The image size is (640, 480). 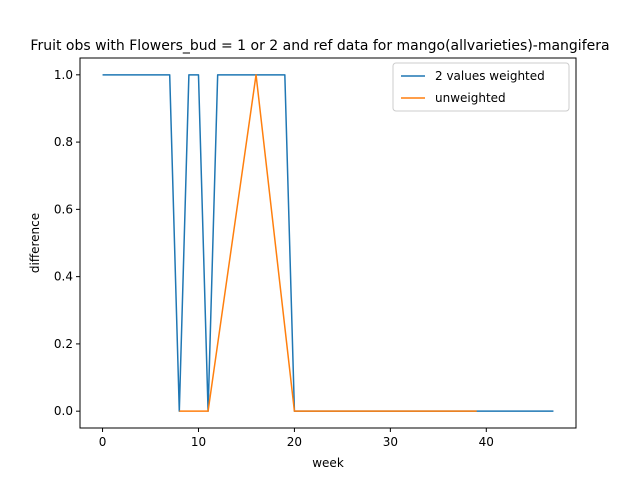 I want to click on y-tick-label: 0.6, so click(x=63, y=209).